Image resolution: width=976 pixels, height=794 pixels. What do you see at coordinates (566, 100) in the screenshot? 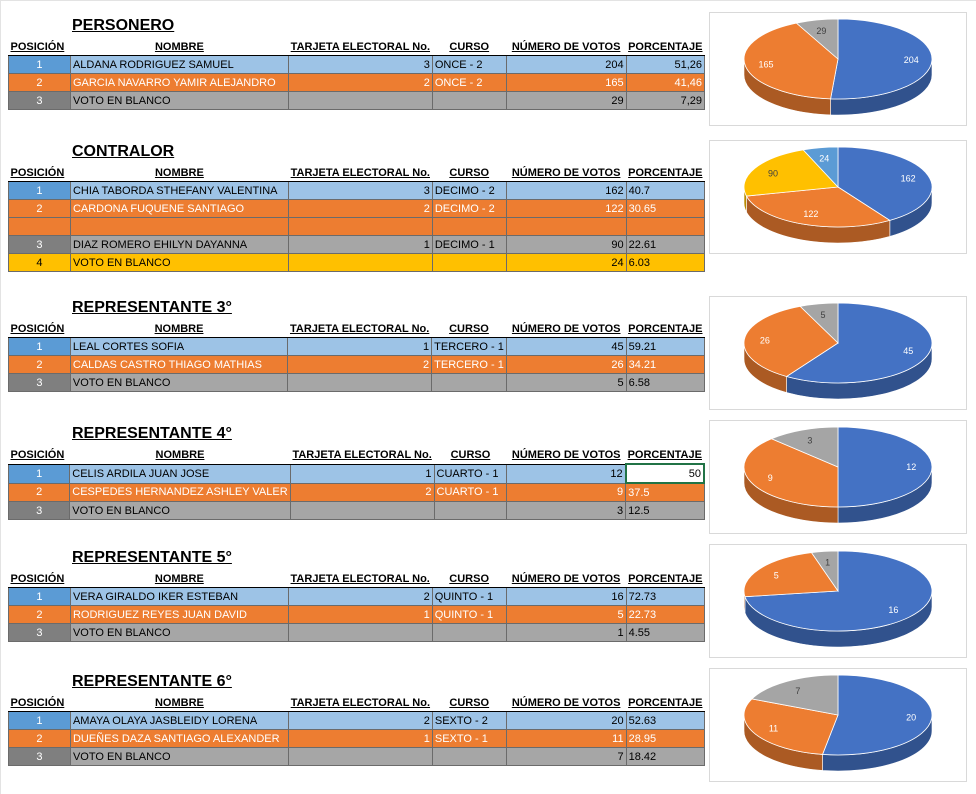
I see `cell-votos: 29` at bounding box center [566, 100].